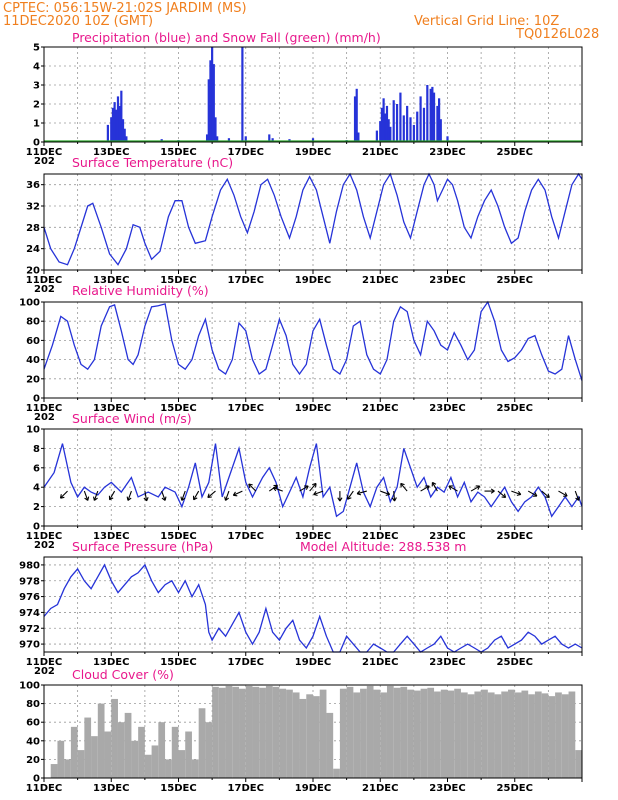 The width and height of the screenshot is (618, 800). I want to click on wind-frame, so click(313, 477).